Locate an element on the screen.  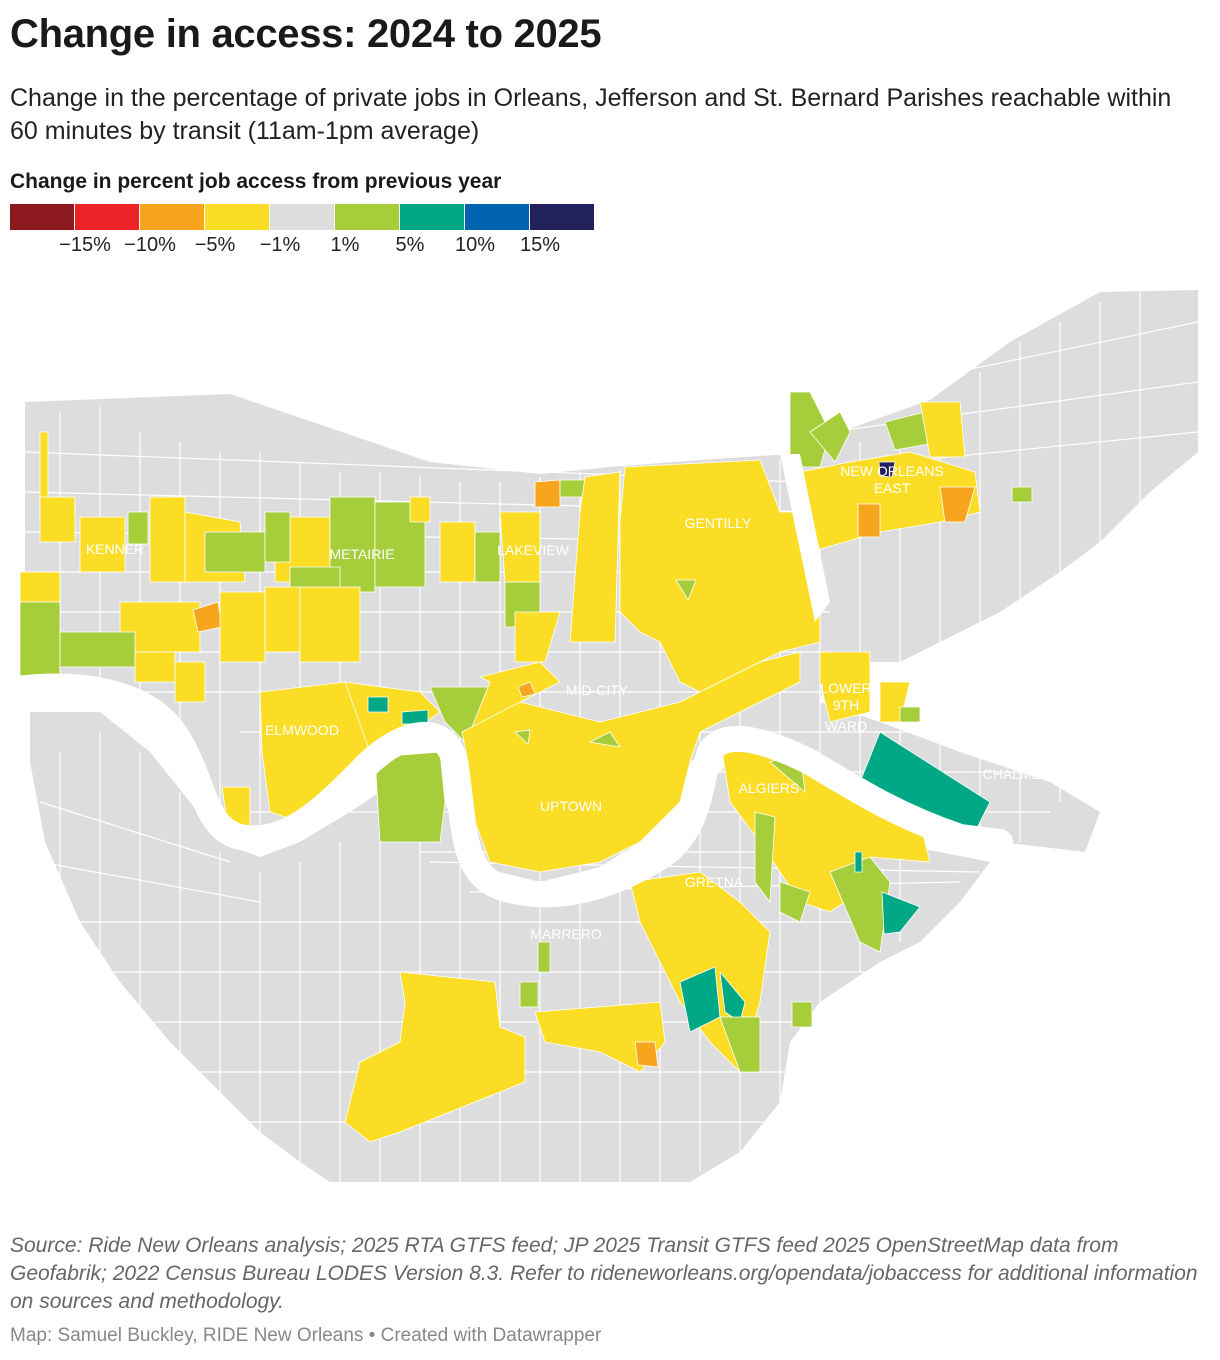
legend-label: −1% is located at coordinates (280, 245).